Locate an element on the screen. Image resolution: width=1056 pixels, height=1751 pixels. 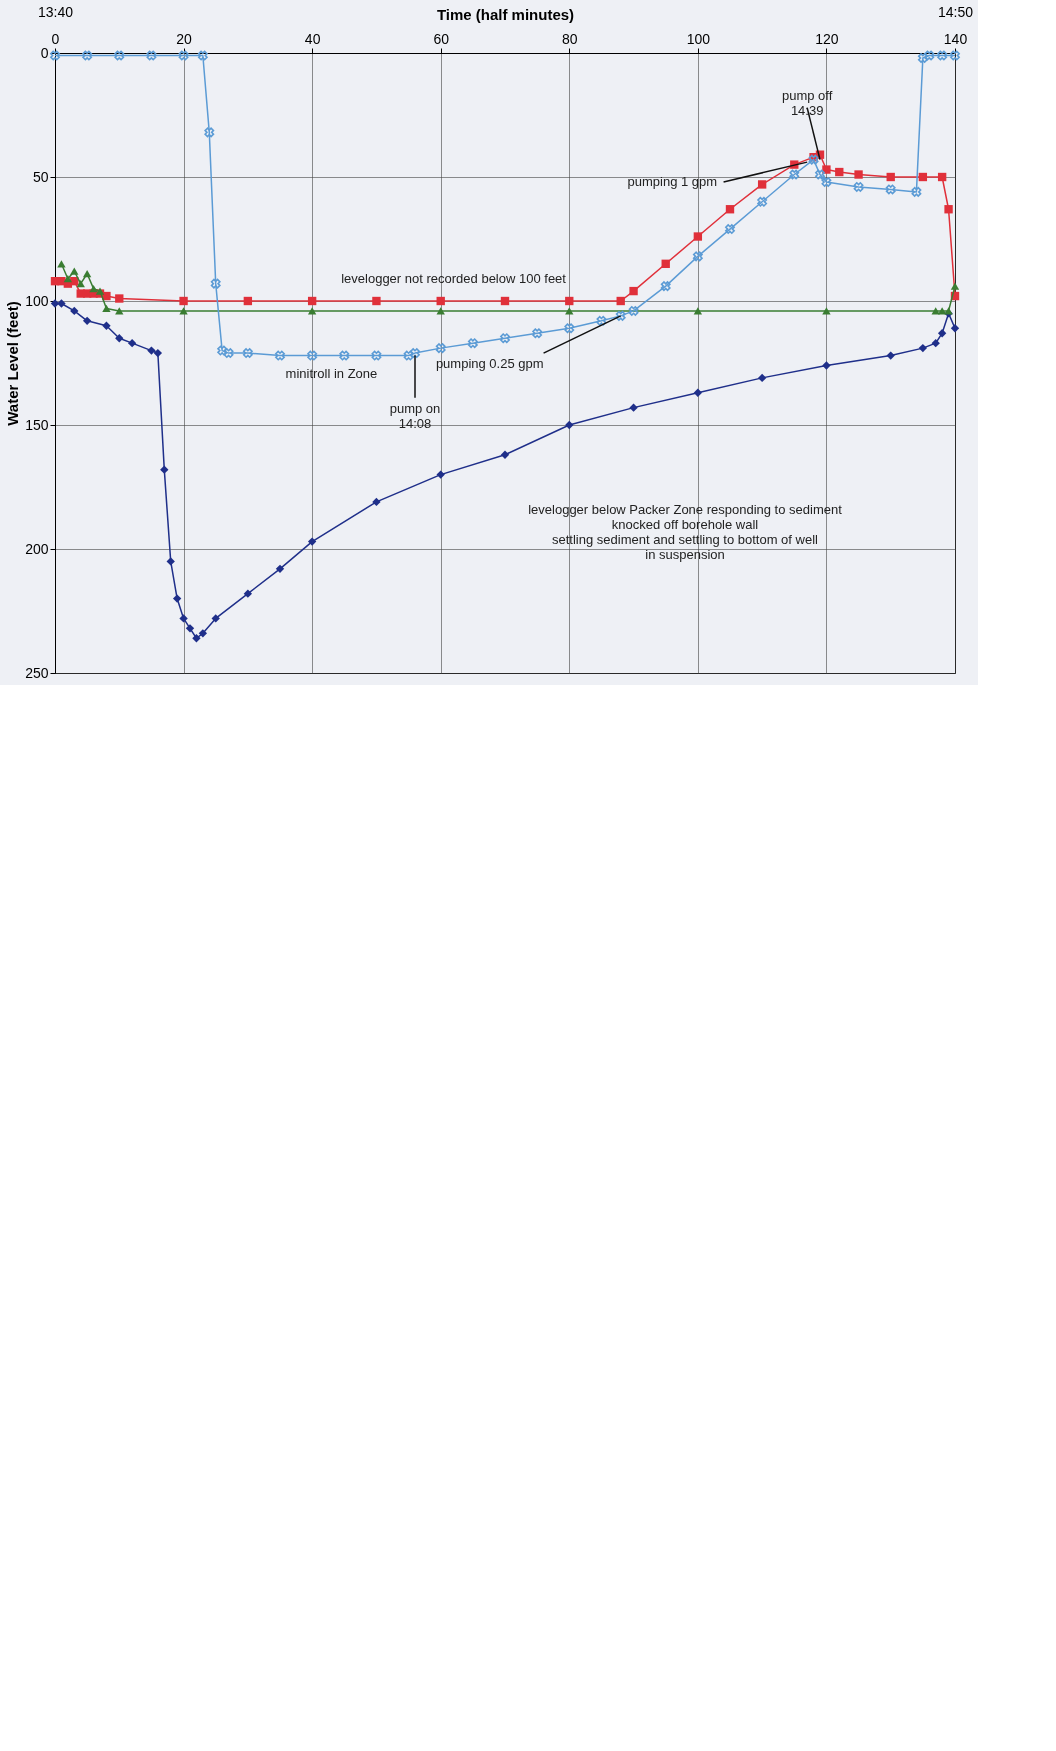
x-tick-label: 20 is located at coordinates (184, 38).